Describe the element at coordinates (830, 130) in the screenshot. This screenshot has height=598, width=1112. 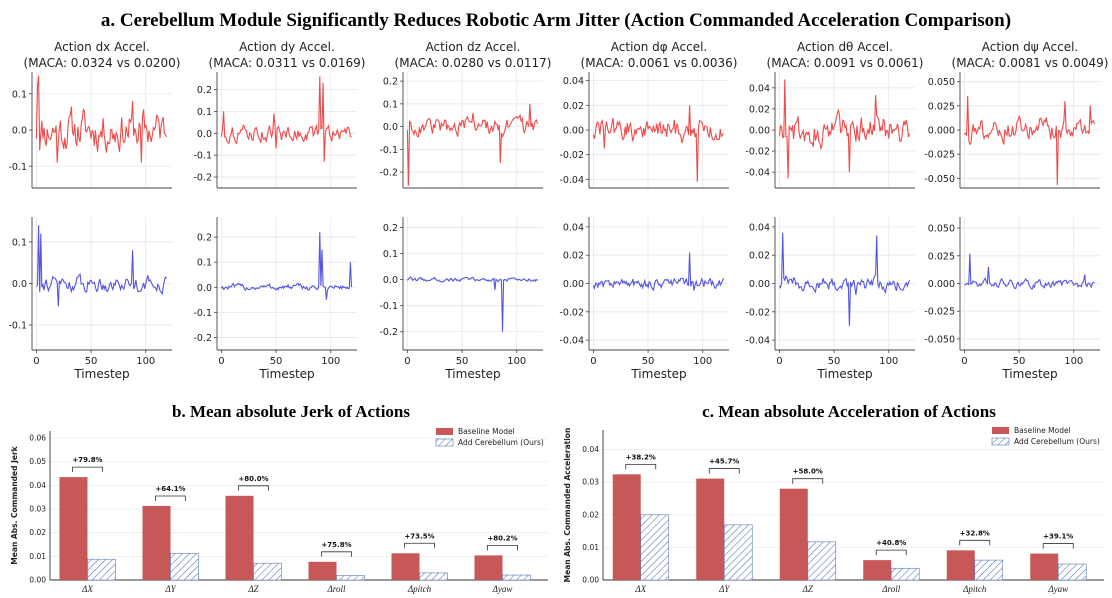
I see `baseline-panel: 0.04 0.02 0.00 -0.02 -0.04` at that location.